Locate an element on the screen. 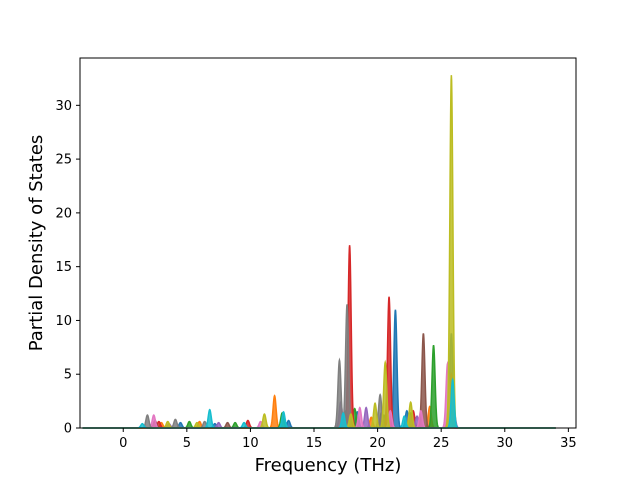  x-axis-title: Frequency (THz) is located at coordinates (328, 465).